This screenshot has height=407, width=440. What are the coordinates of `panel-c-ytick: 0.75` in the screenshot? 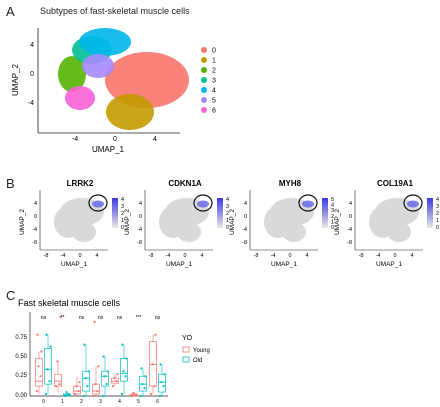 It's located at (21, 338).